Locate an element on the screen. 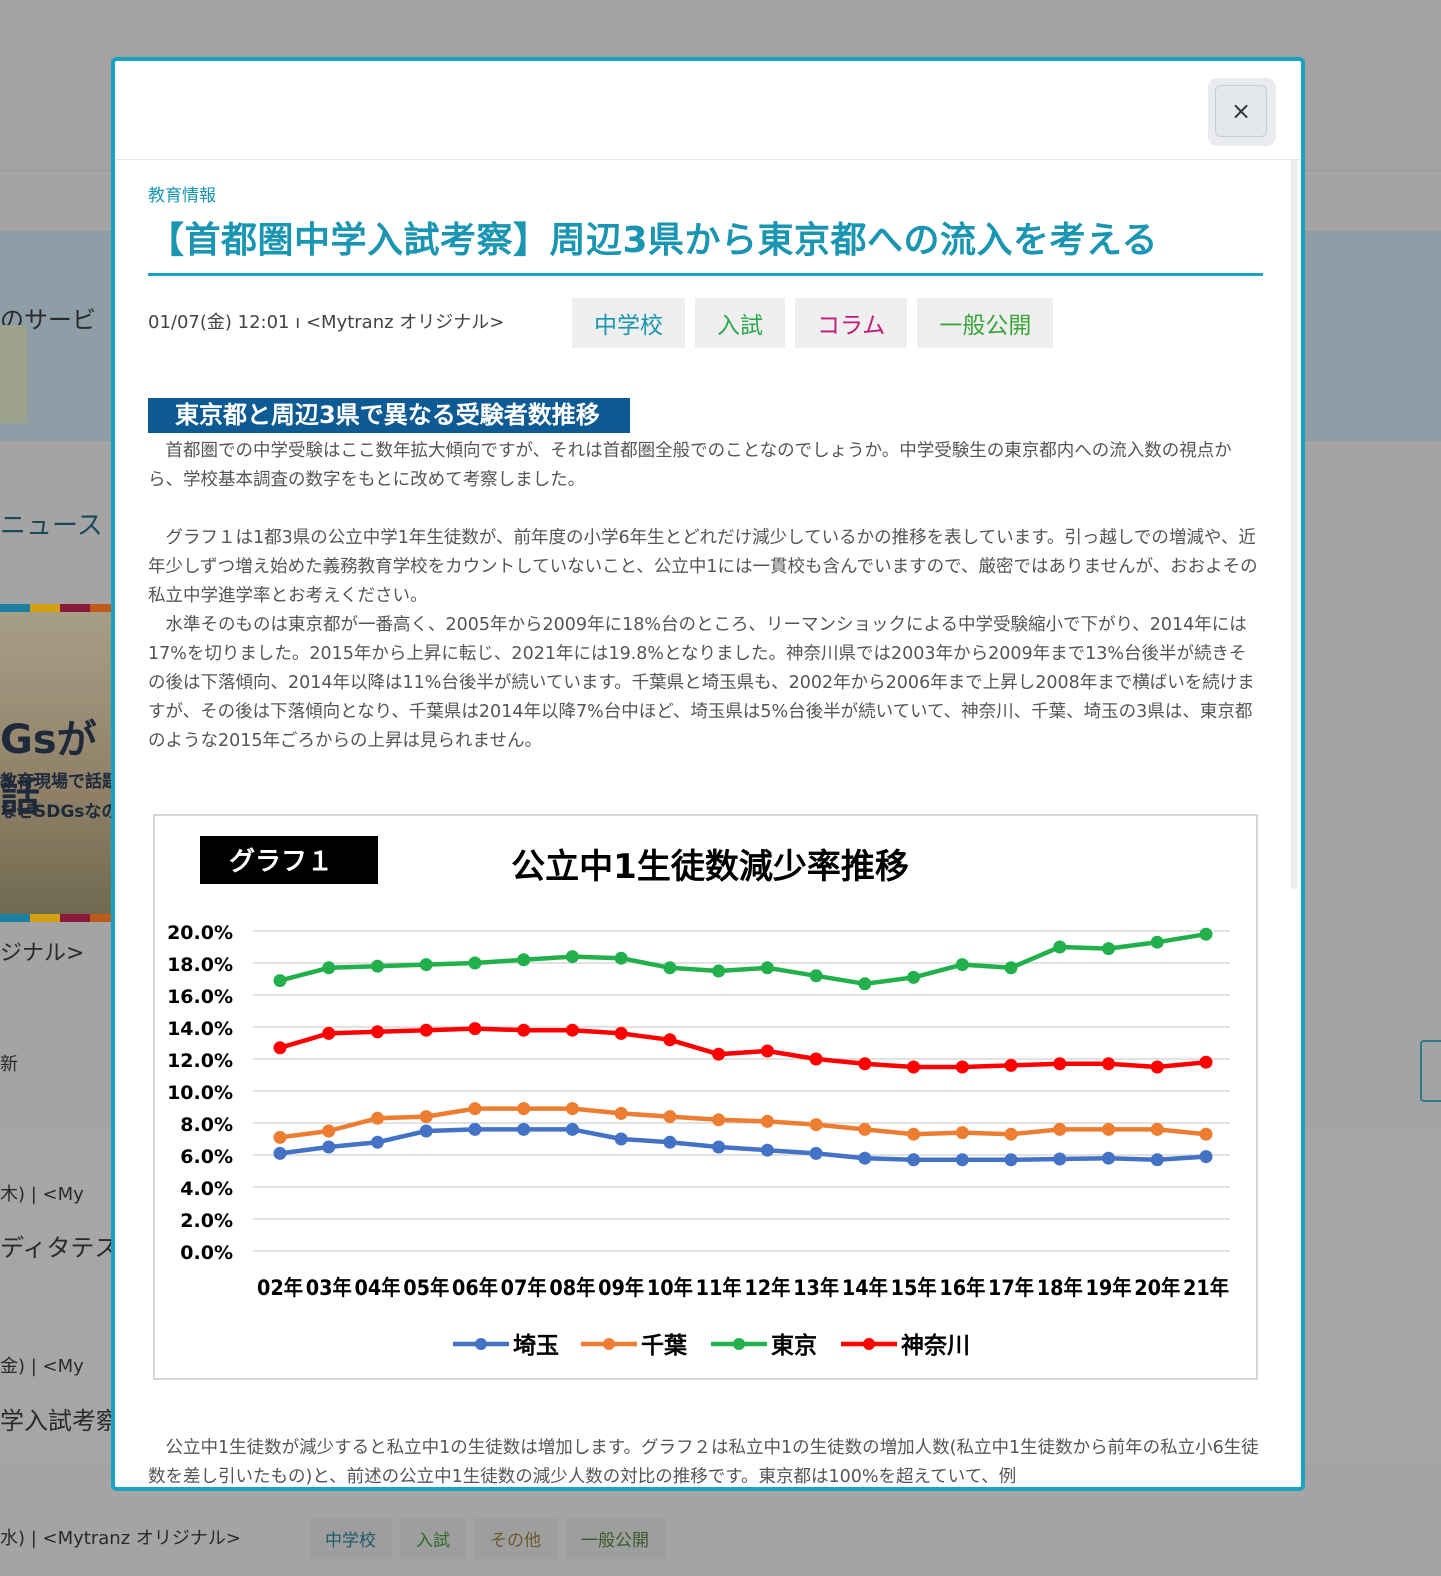 The height and width of the screenshot is (1576, 1441). article-tags: 中学校 入試 コラム 一般公開 is located at coordinates (813, 323).